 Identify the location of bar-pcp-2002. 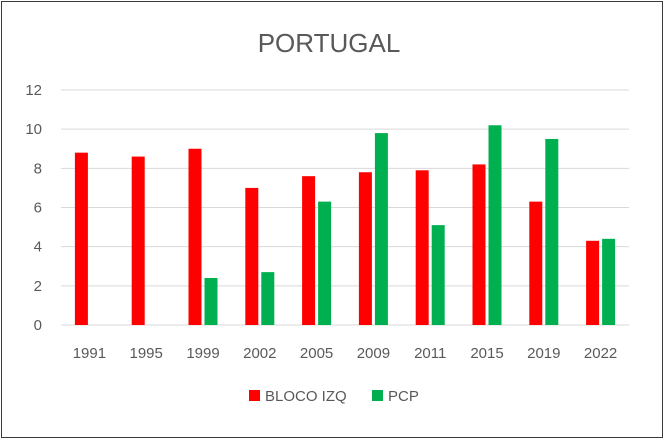
(268, 298).